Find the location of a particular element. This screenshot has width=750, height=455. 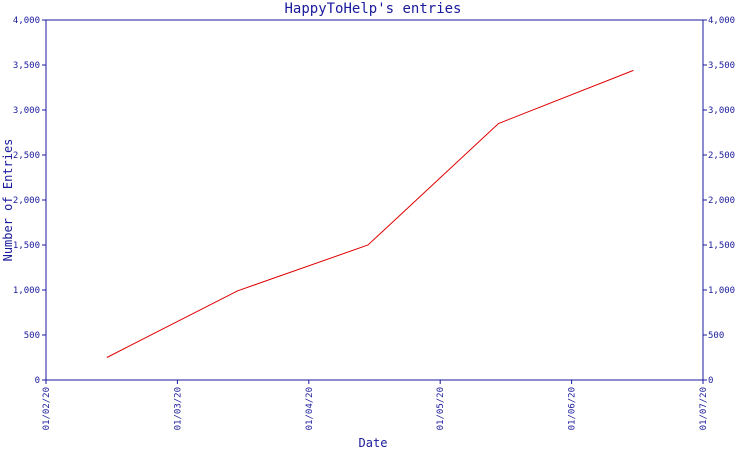

y-tick-label-left: 500 is located at coordinates (32, 336).